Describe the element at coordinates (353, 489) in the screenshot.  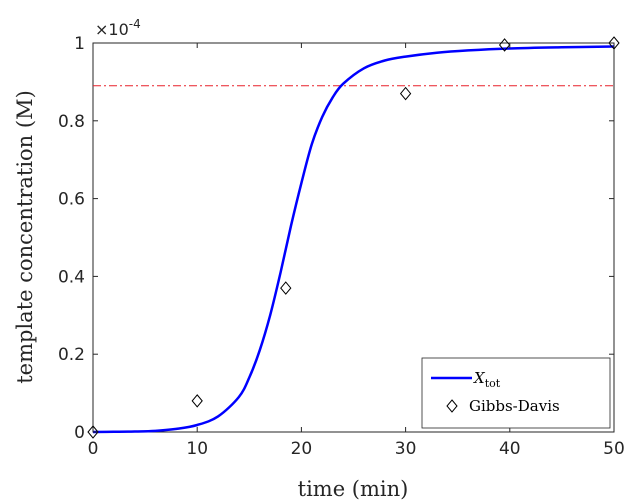
I see `x-axis-label: time (min)` at that location.